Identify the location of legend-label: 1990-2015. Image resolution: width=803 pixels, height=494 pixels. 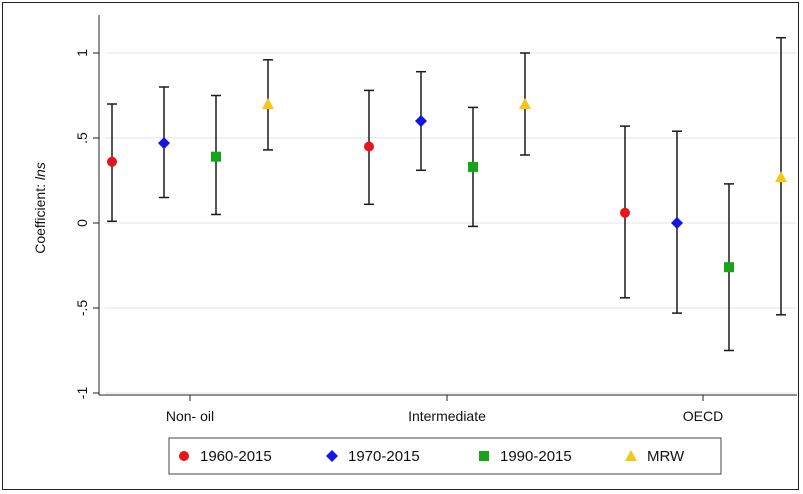
(536, 456).